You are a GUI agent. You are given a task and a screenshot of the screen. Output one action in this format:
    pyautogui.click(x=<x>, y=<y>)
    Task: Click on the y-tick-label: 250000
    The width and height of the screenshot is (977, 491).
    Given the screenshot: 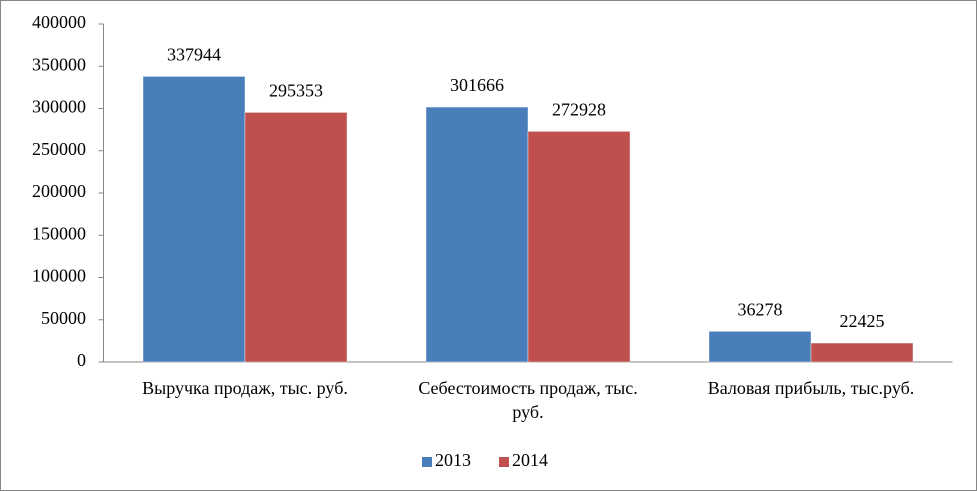 What is the action you would take?
    pyautogui.click(x=59, y=149)
    